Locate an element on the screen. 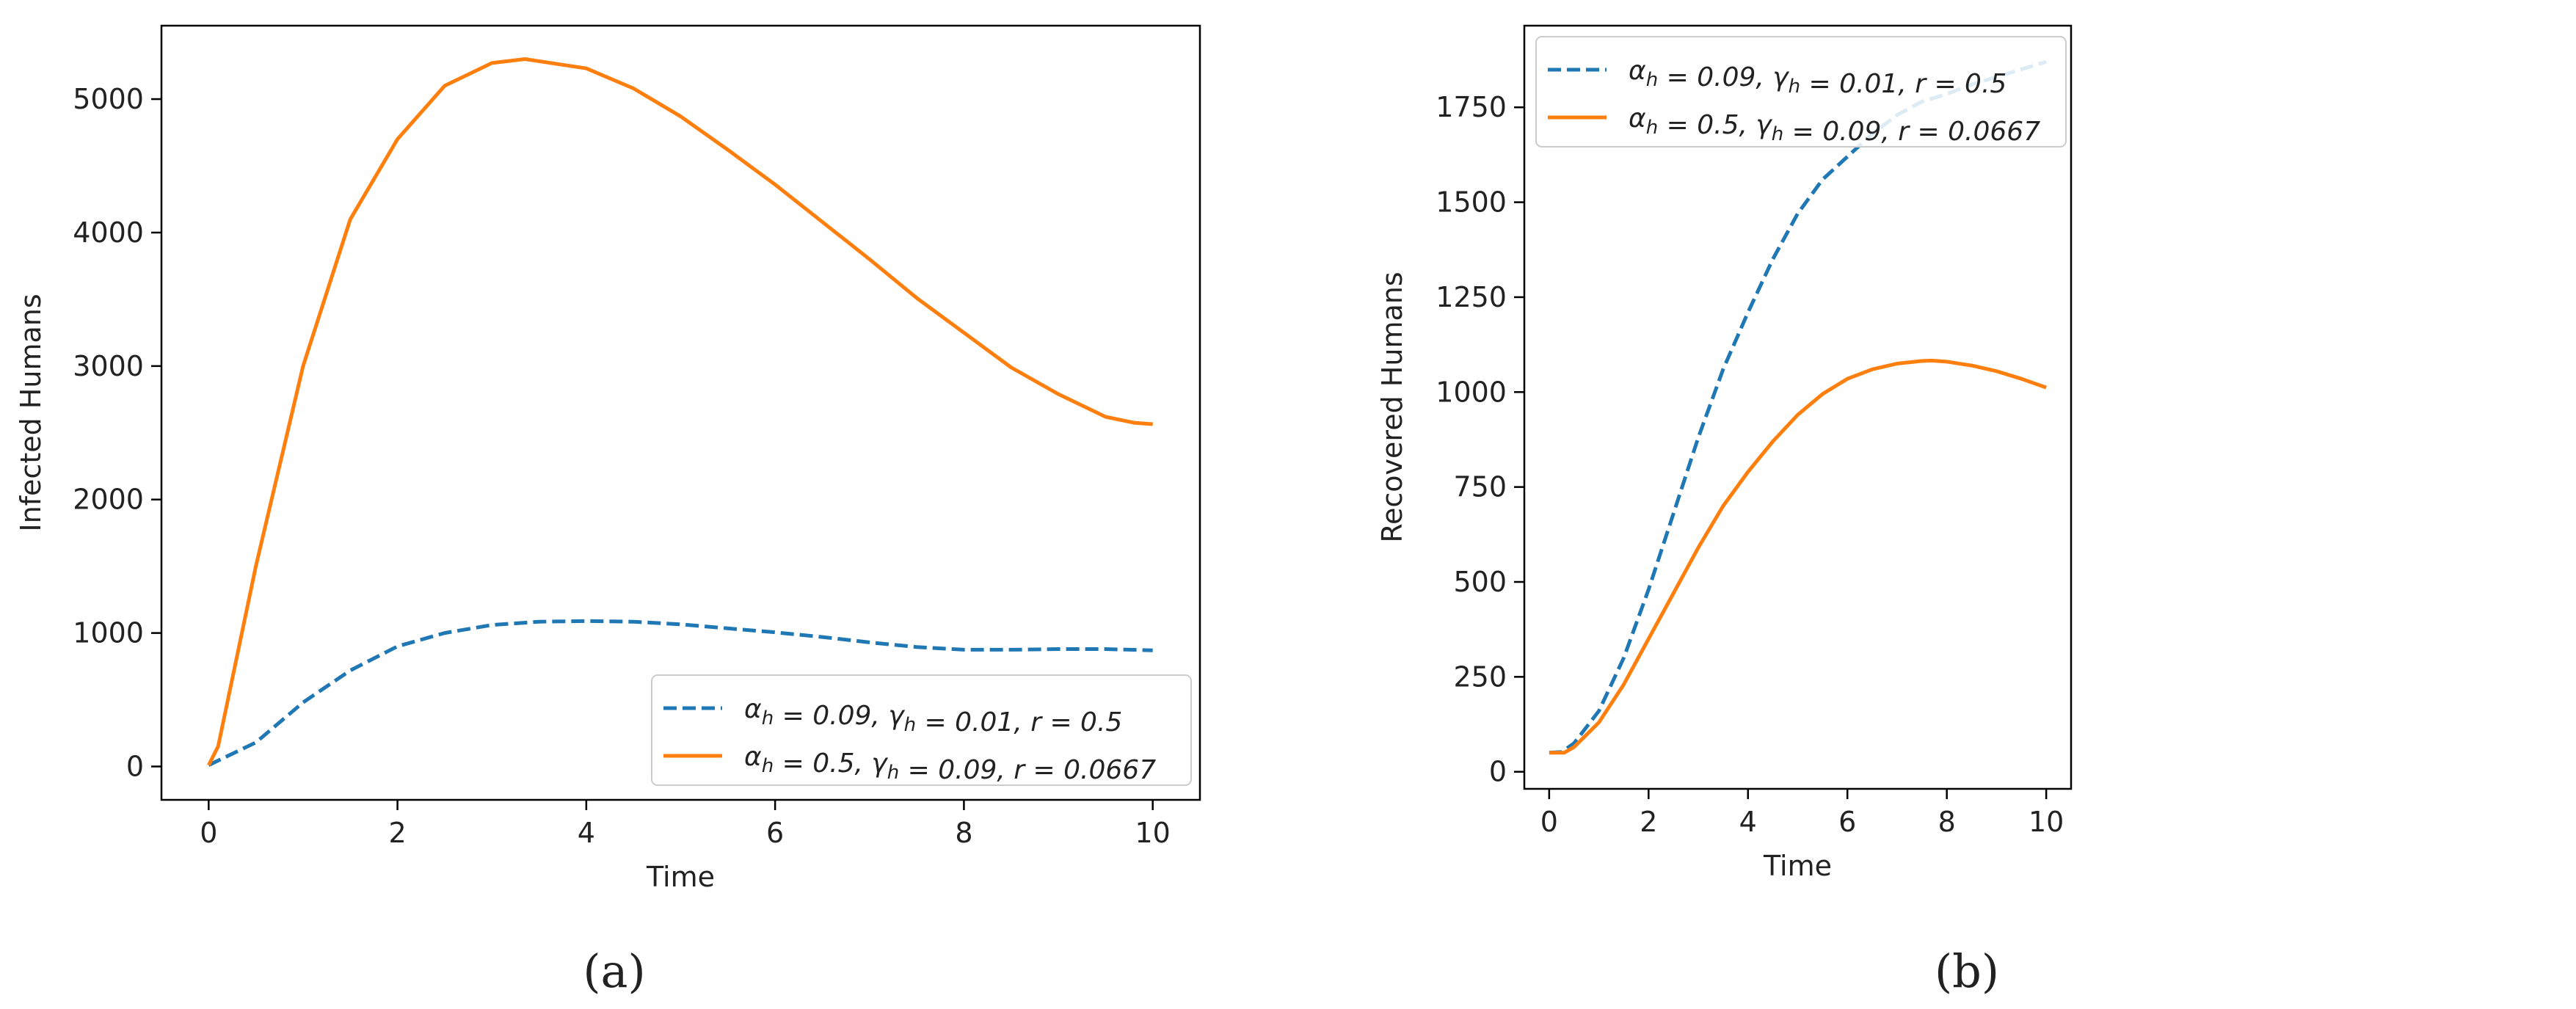  y-axis-label: Recovered Humans is located at coordinates (1392, 407).